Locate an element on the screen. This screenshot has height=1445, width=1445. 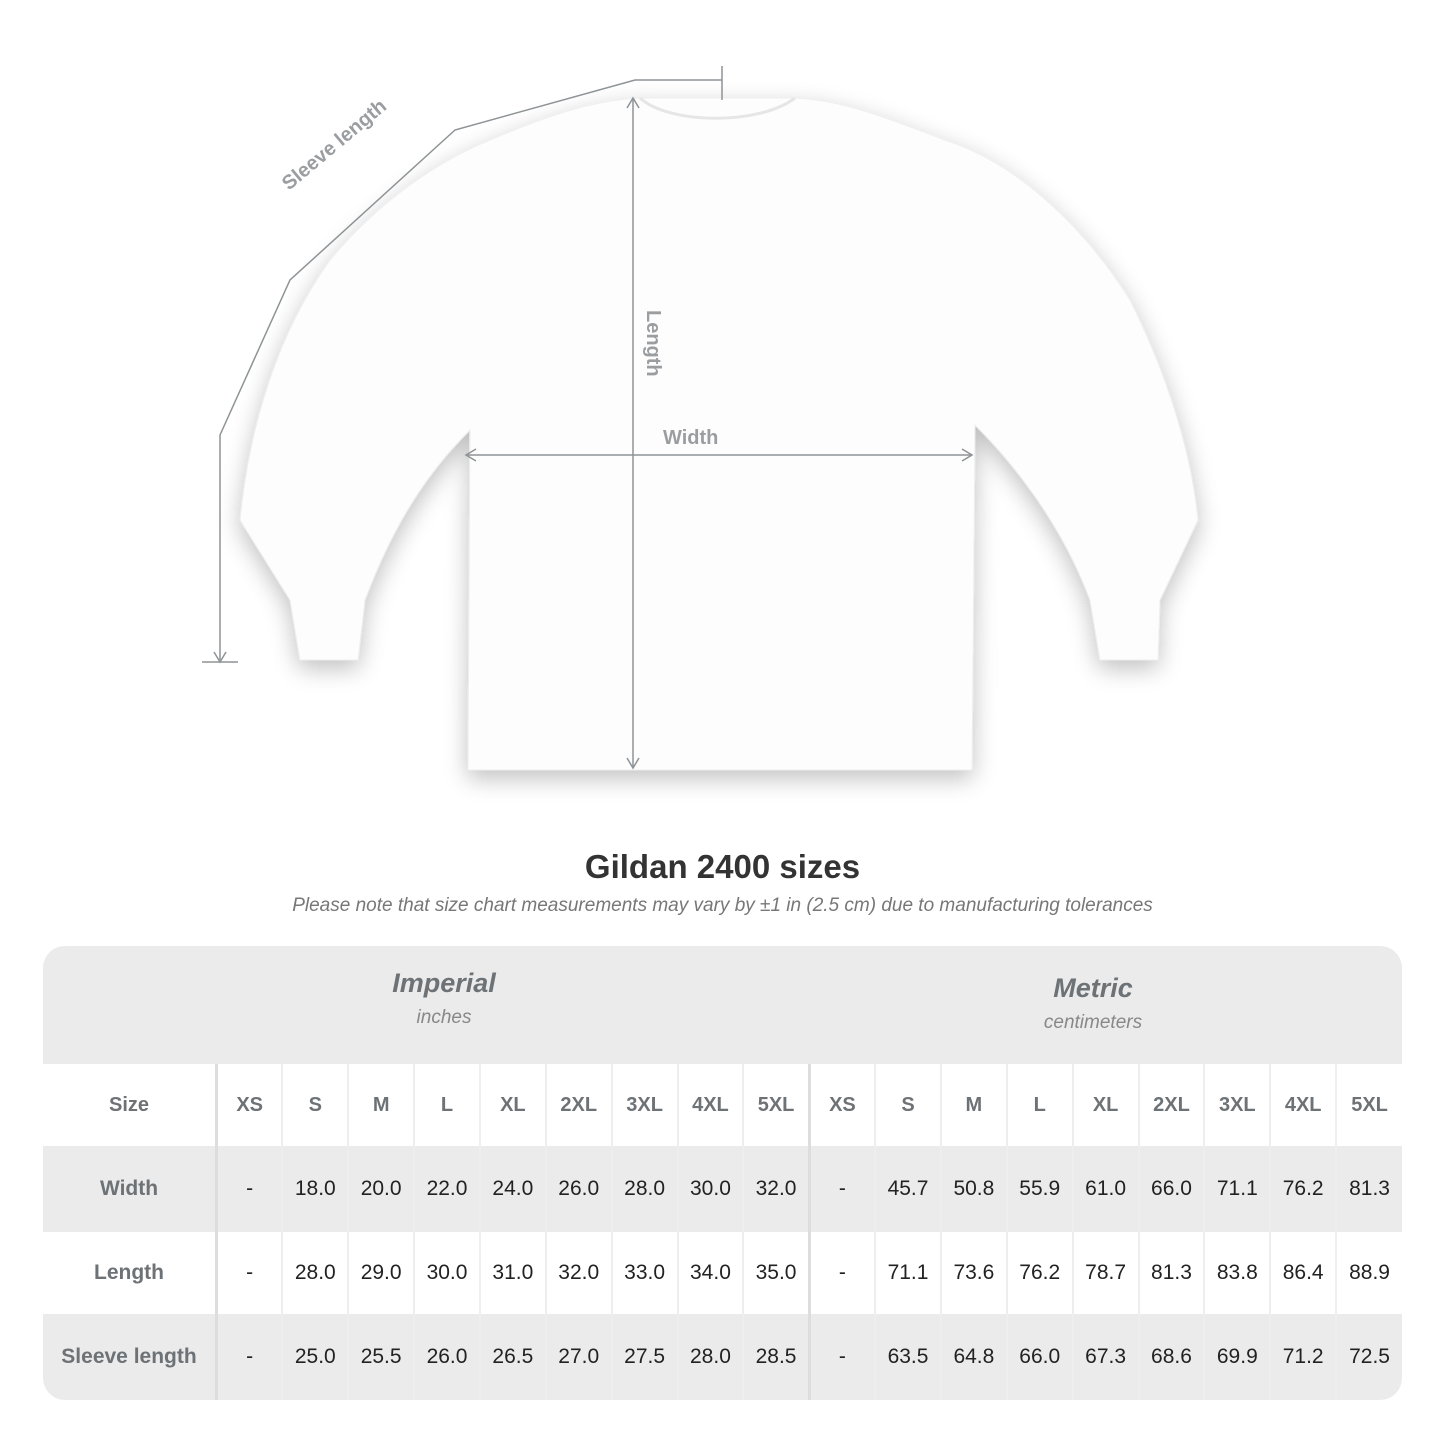
imperial-unit: inches is located at coordinates (444, 1017).